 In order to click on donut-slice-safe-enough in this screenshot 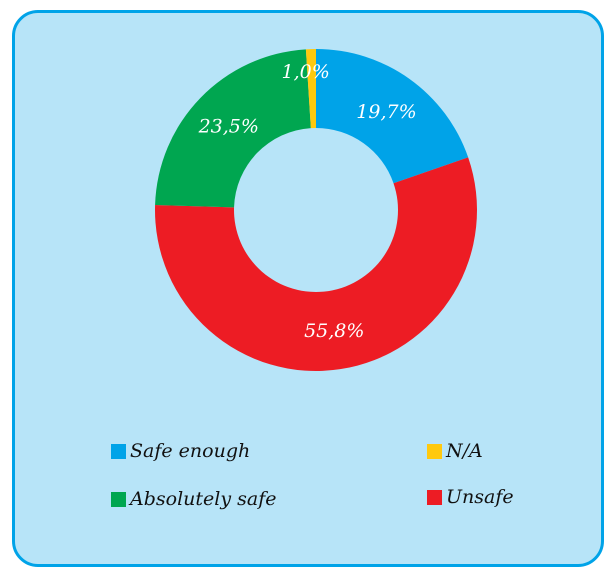, I will do `click(392, 116)`.